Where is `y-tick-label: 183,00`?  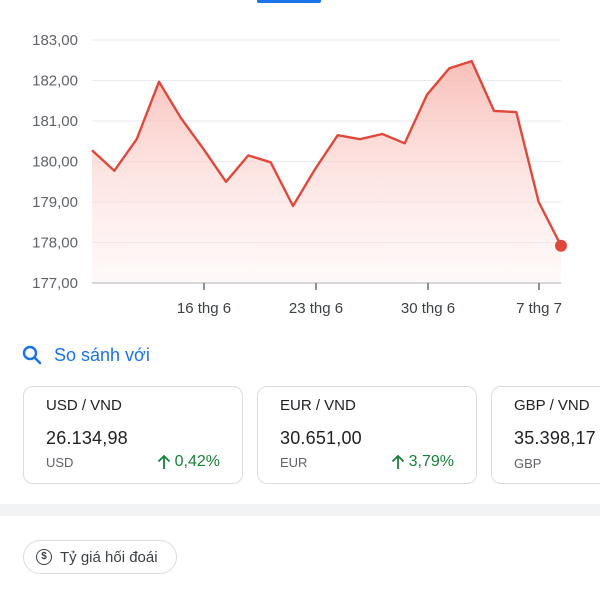 y-tick-label: 183,00 is located at coordinates (55, 40).